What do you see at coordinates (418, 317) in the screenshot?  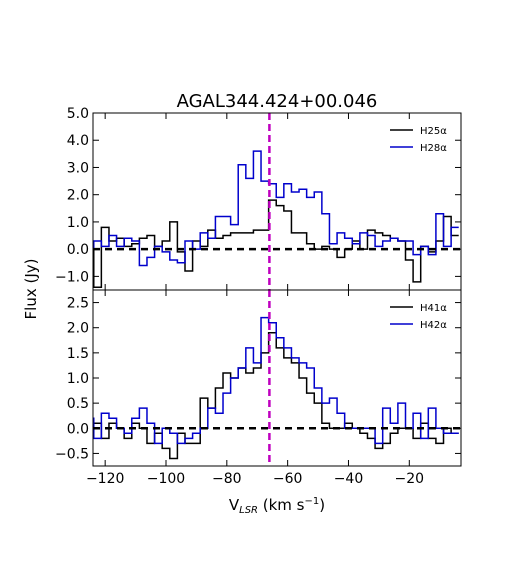 I see `legend: H41α H42α` at bounding box center [418, 317].